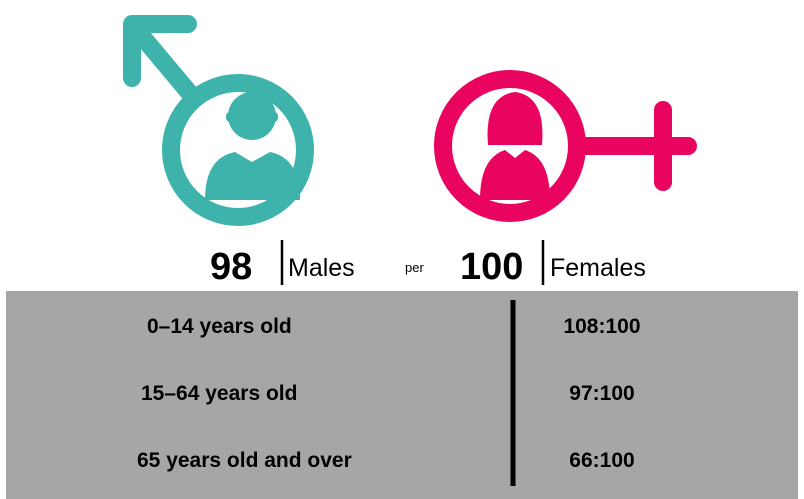 The image size is (804, 499). I want to click on age-group: 15–64 years old, so click(219, 393).